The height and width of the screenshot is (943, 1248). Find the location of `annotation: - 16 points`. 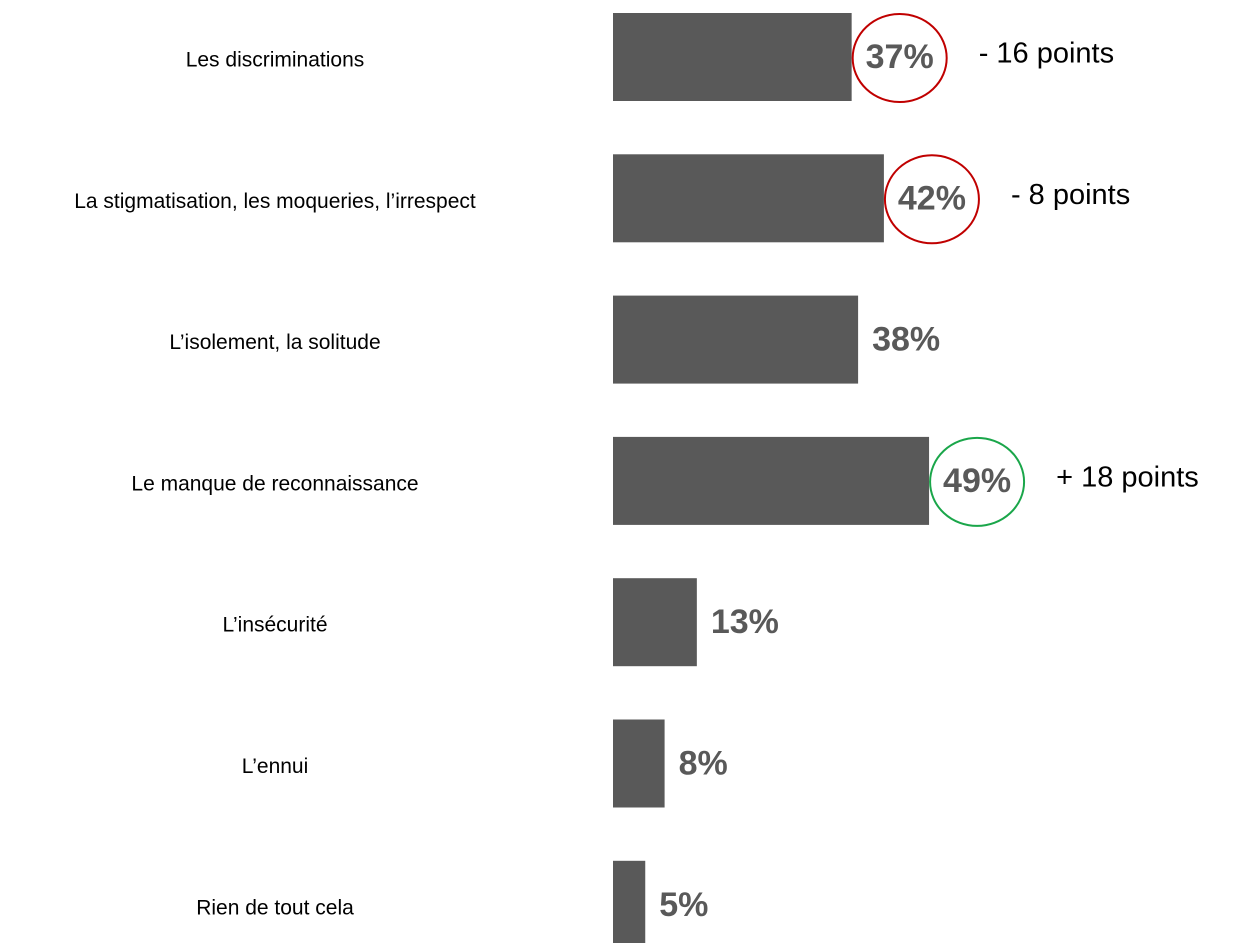

annotation: - 16 points is located at coordinates (1046, 54).